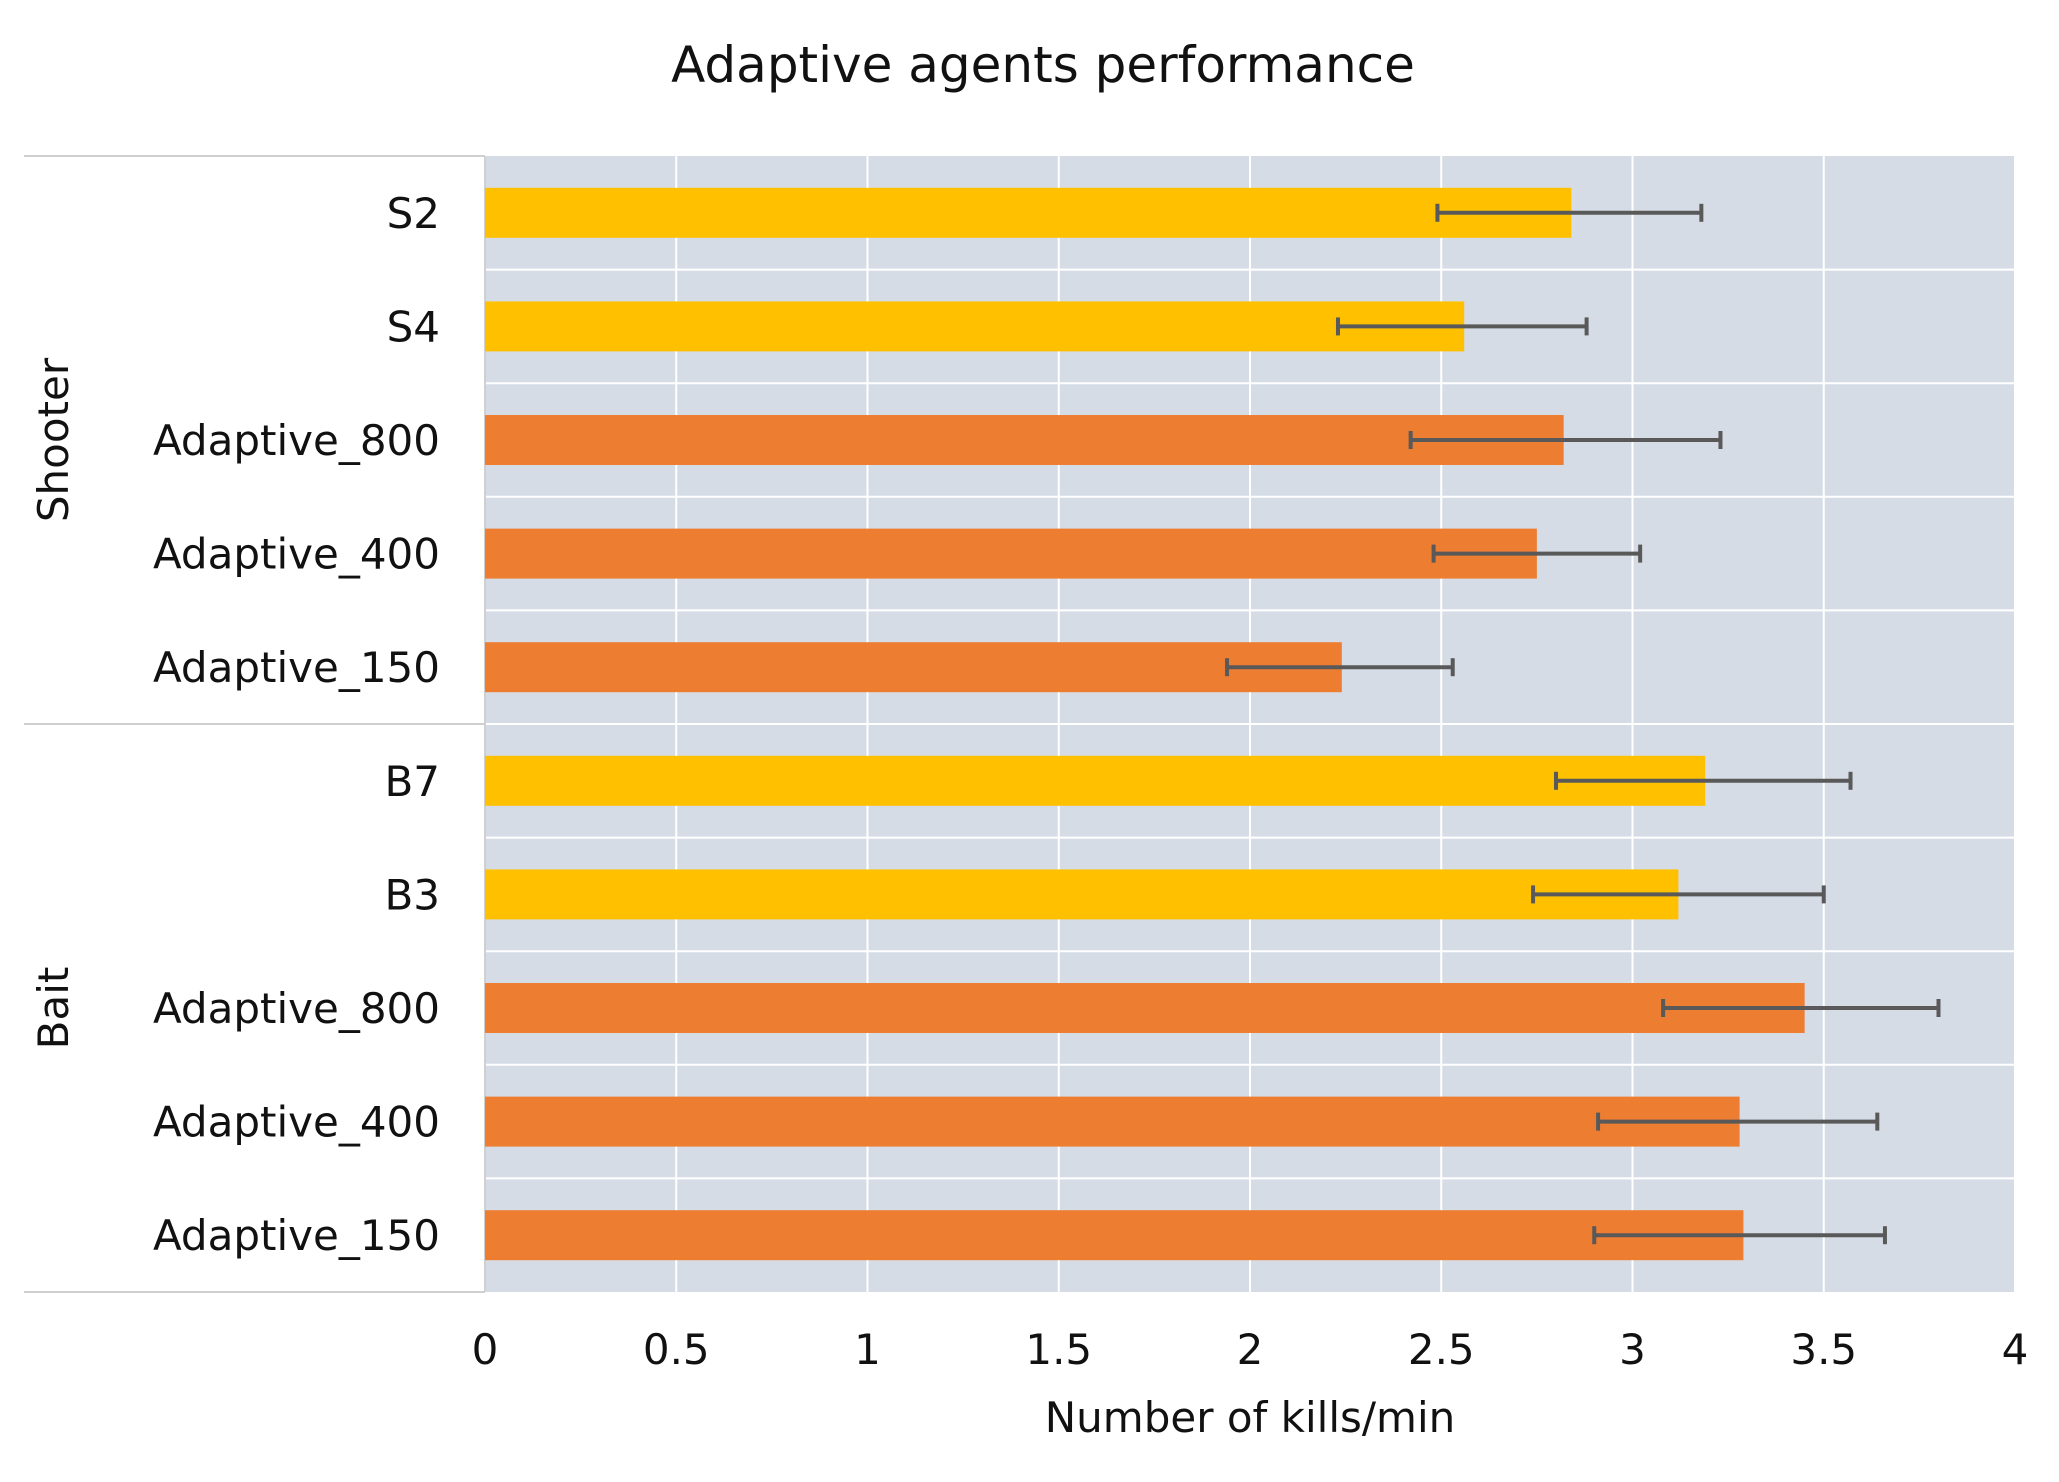 The width and height of the screenshot is (2059, 1482). I want to click on x-axis-label: Number of kills/min, so click(1250, 1417).